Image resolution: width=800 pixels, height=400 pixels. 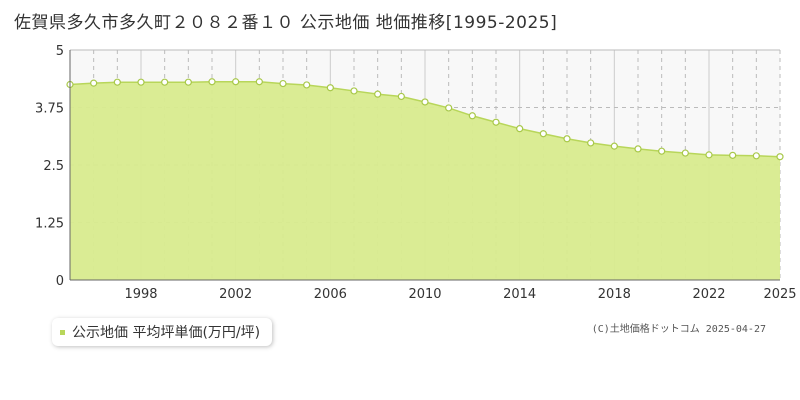 What do you see at coordinates (708, 294) in the screenshot?
I see `x-tick-label: 2022` at bounding box center [708, 294].